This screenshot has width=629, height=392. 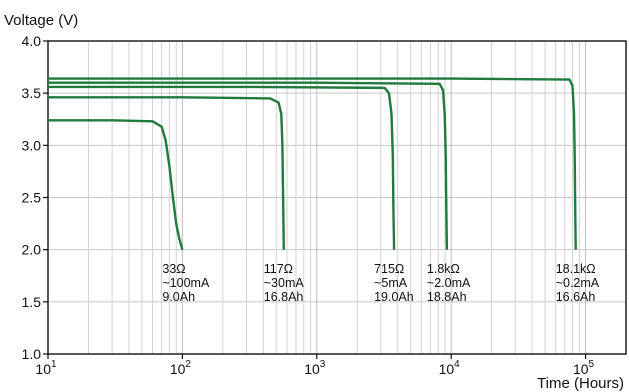 I want to click on x-tick-exponent: 5, so click(x=592, y=364).